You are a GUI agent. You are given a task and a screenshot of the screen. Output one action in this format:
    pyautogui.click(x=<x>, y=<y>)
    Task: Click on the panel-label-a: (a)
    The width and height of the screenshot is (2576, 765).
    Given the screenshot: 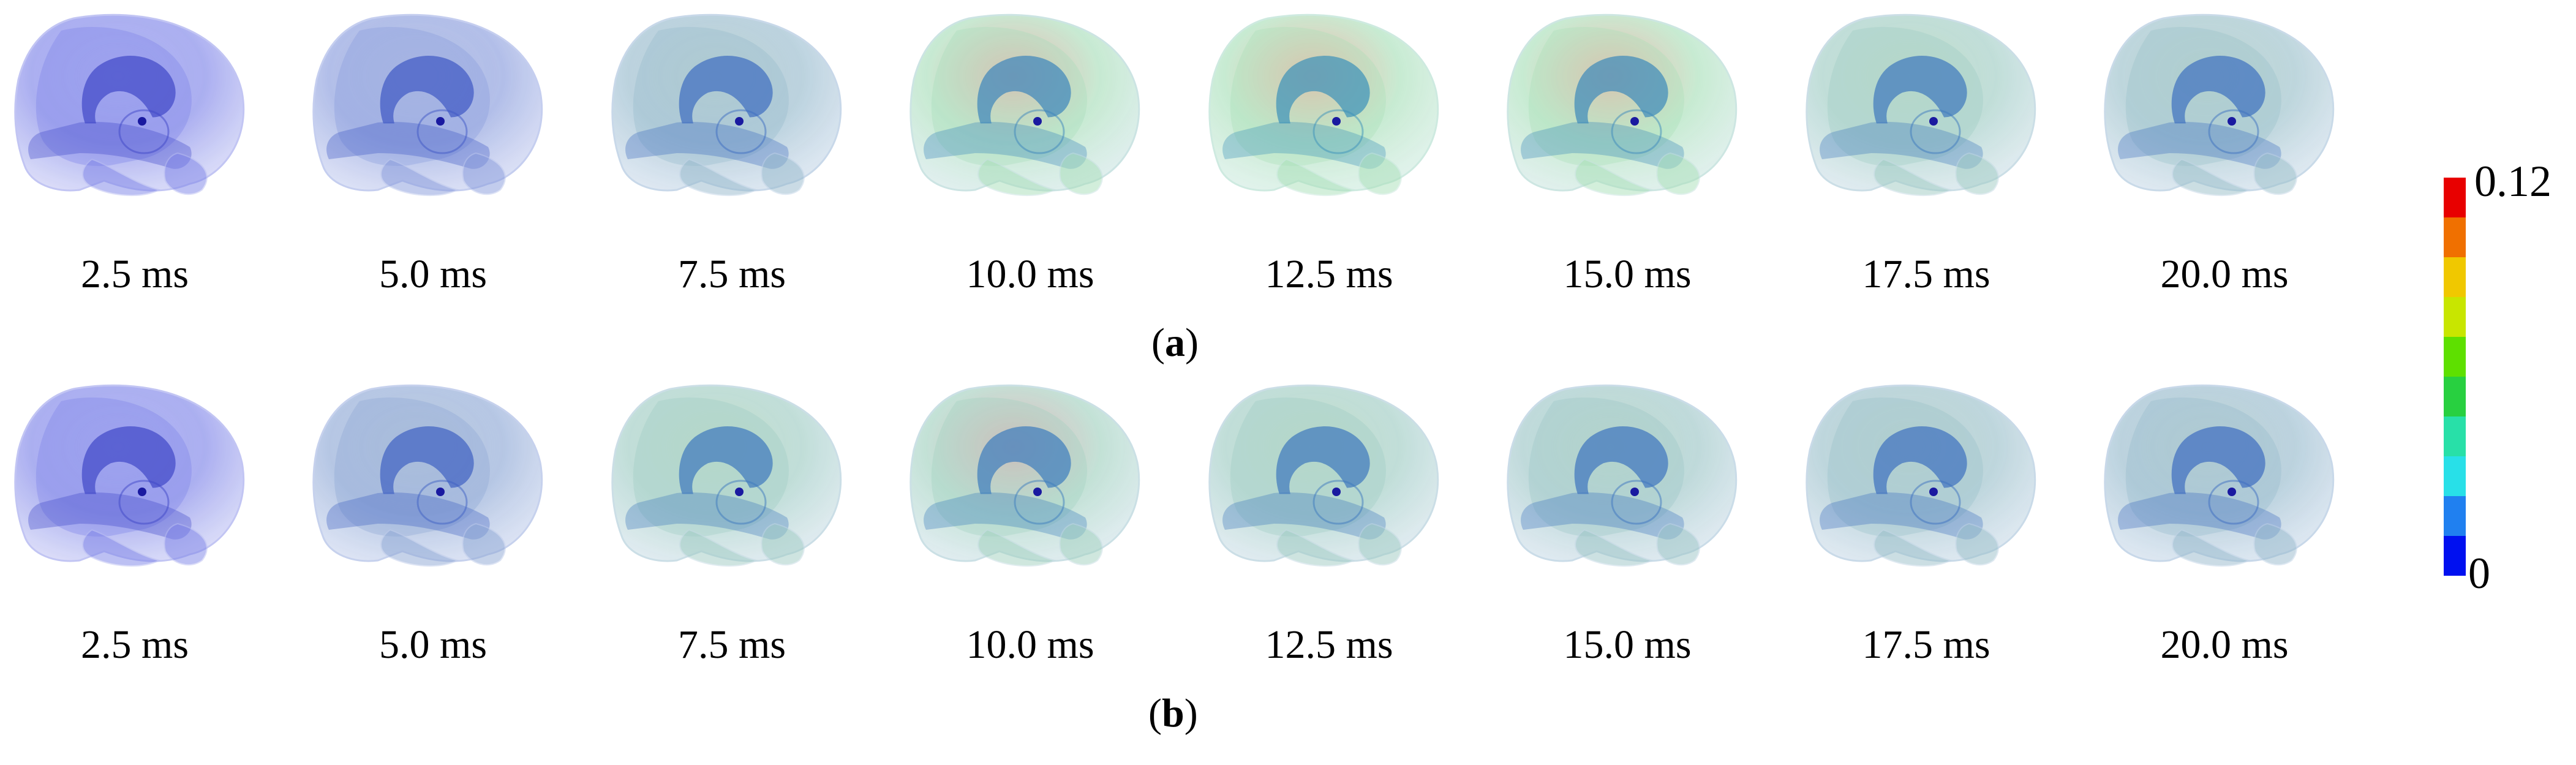 What is the action you would take?
    pyautogui.click(x=1175, y=342)
    